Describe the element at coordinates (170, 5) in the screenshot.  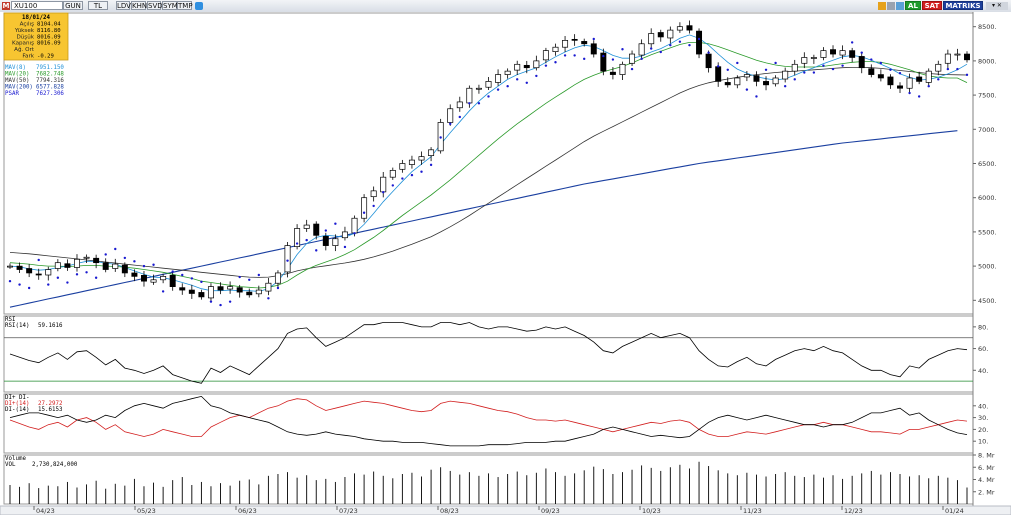
I see `mode-button-sym: SYM` at that location.